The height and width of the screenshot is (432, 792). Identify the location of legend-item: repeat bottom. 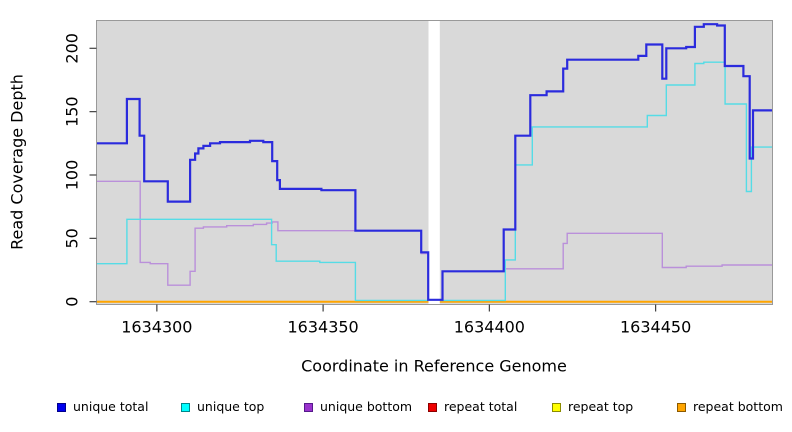
(730, 407).